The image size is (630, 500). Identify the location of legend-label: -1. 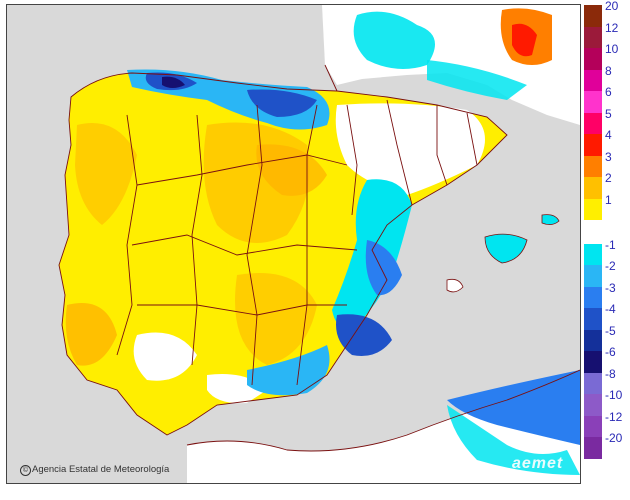
(610, 244).